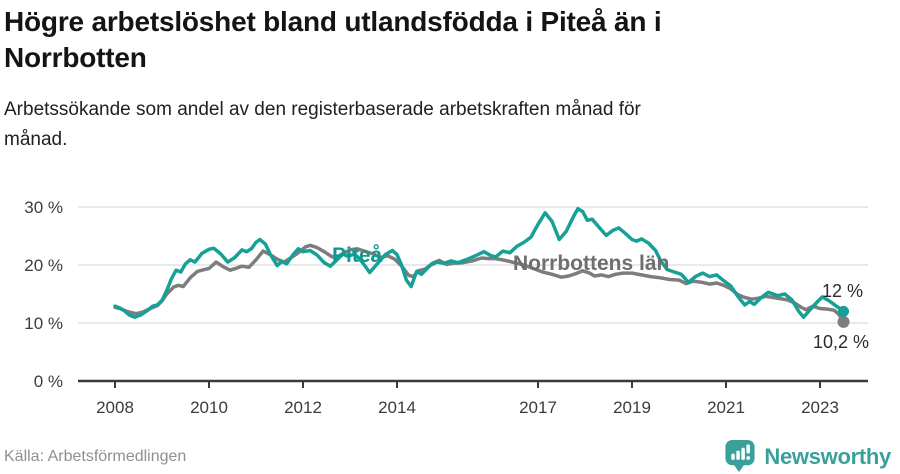 This screenshot has width=900, height=474. I want to click on bar-chart-speech-bubble-icon, so click(740, 456).